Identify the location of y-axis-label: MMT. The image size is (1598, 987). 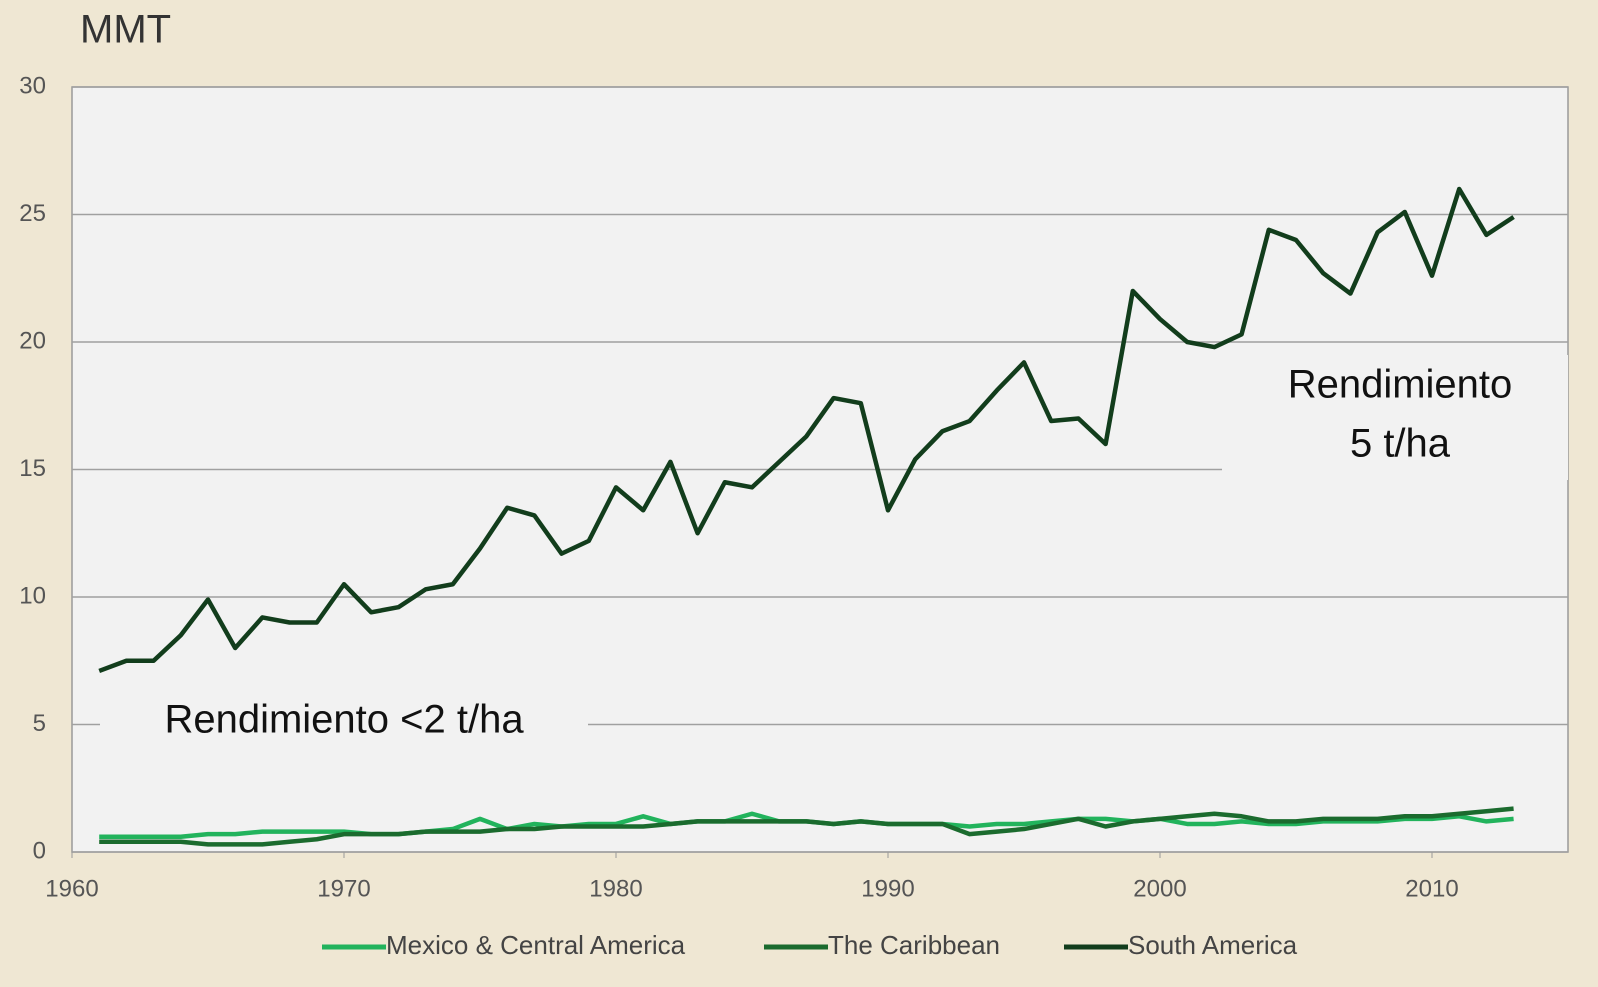
(125, 30).